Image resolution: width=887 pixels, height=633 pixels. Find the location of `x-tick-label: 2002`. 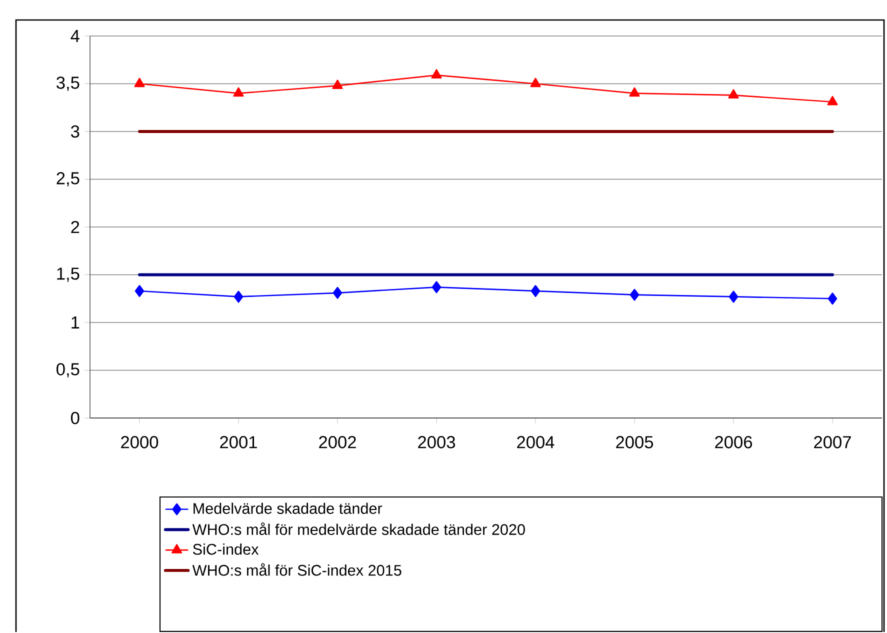

x-tick-label: 2002 is located at coordinates (337, 442).